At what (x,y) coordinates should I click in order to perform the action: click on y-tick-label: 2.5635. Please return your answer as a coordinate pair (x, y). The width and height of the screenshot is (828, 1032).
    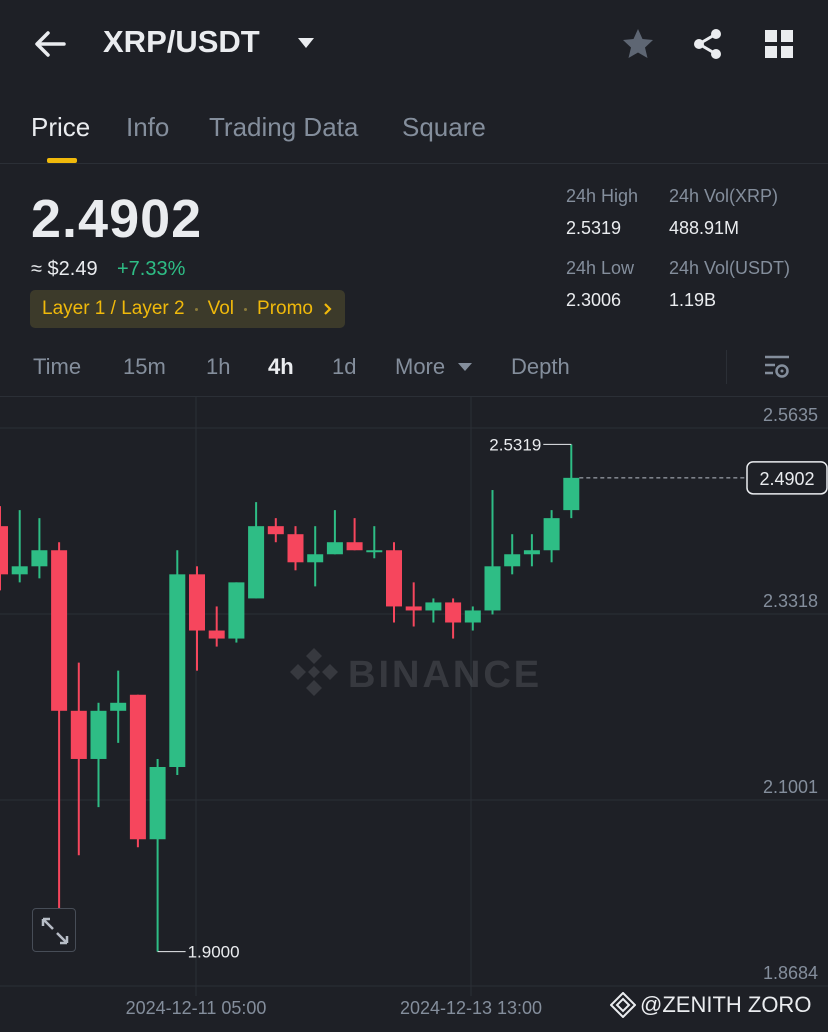
    Looking at the image, I should click on (790, 415).